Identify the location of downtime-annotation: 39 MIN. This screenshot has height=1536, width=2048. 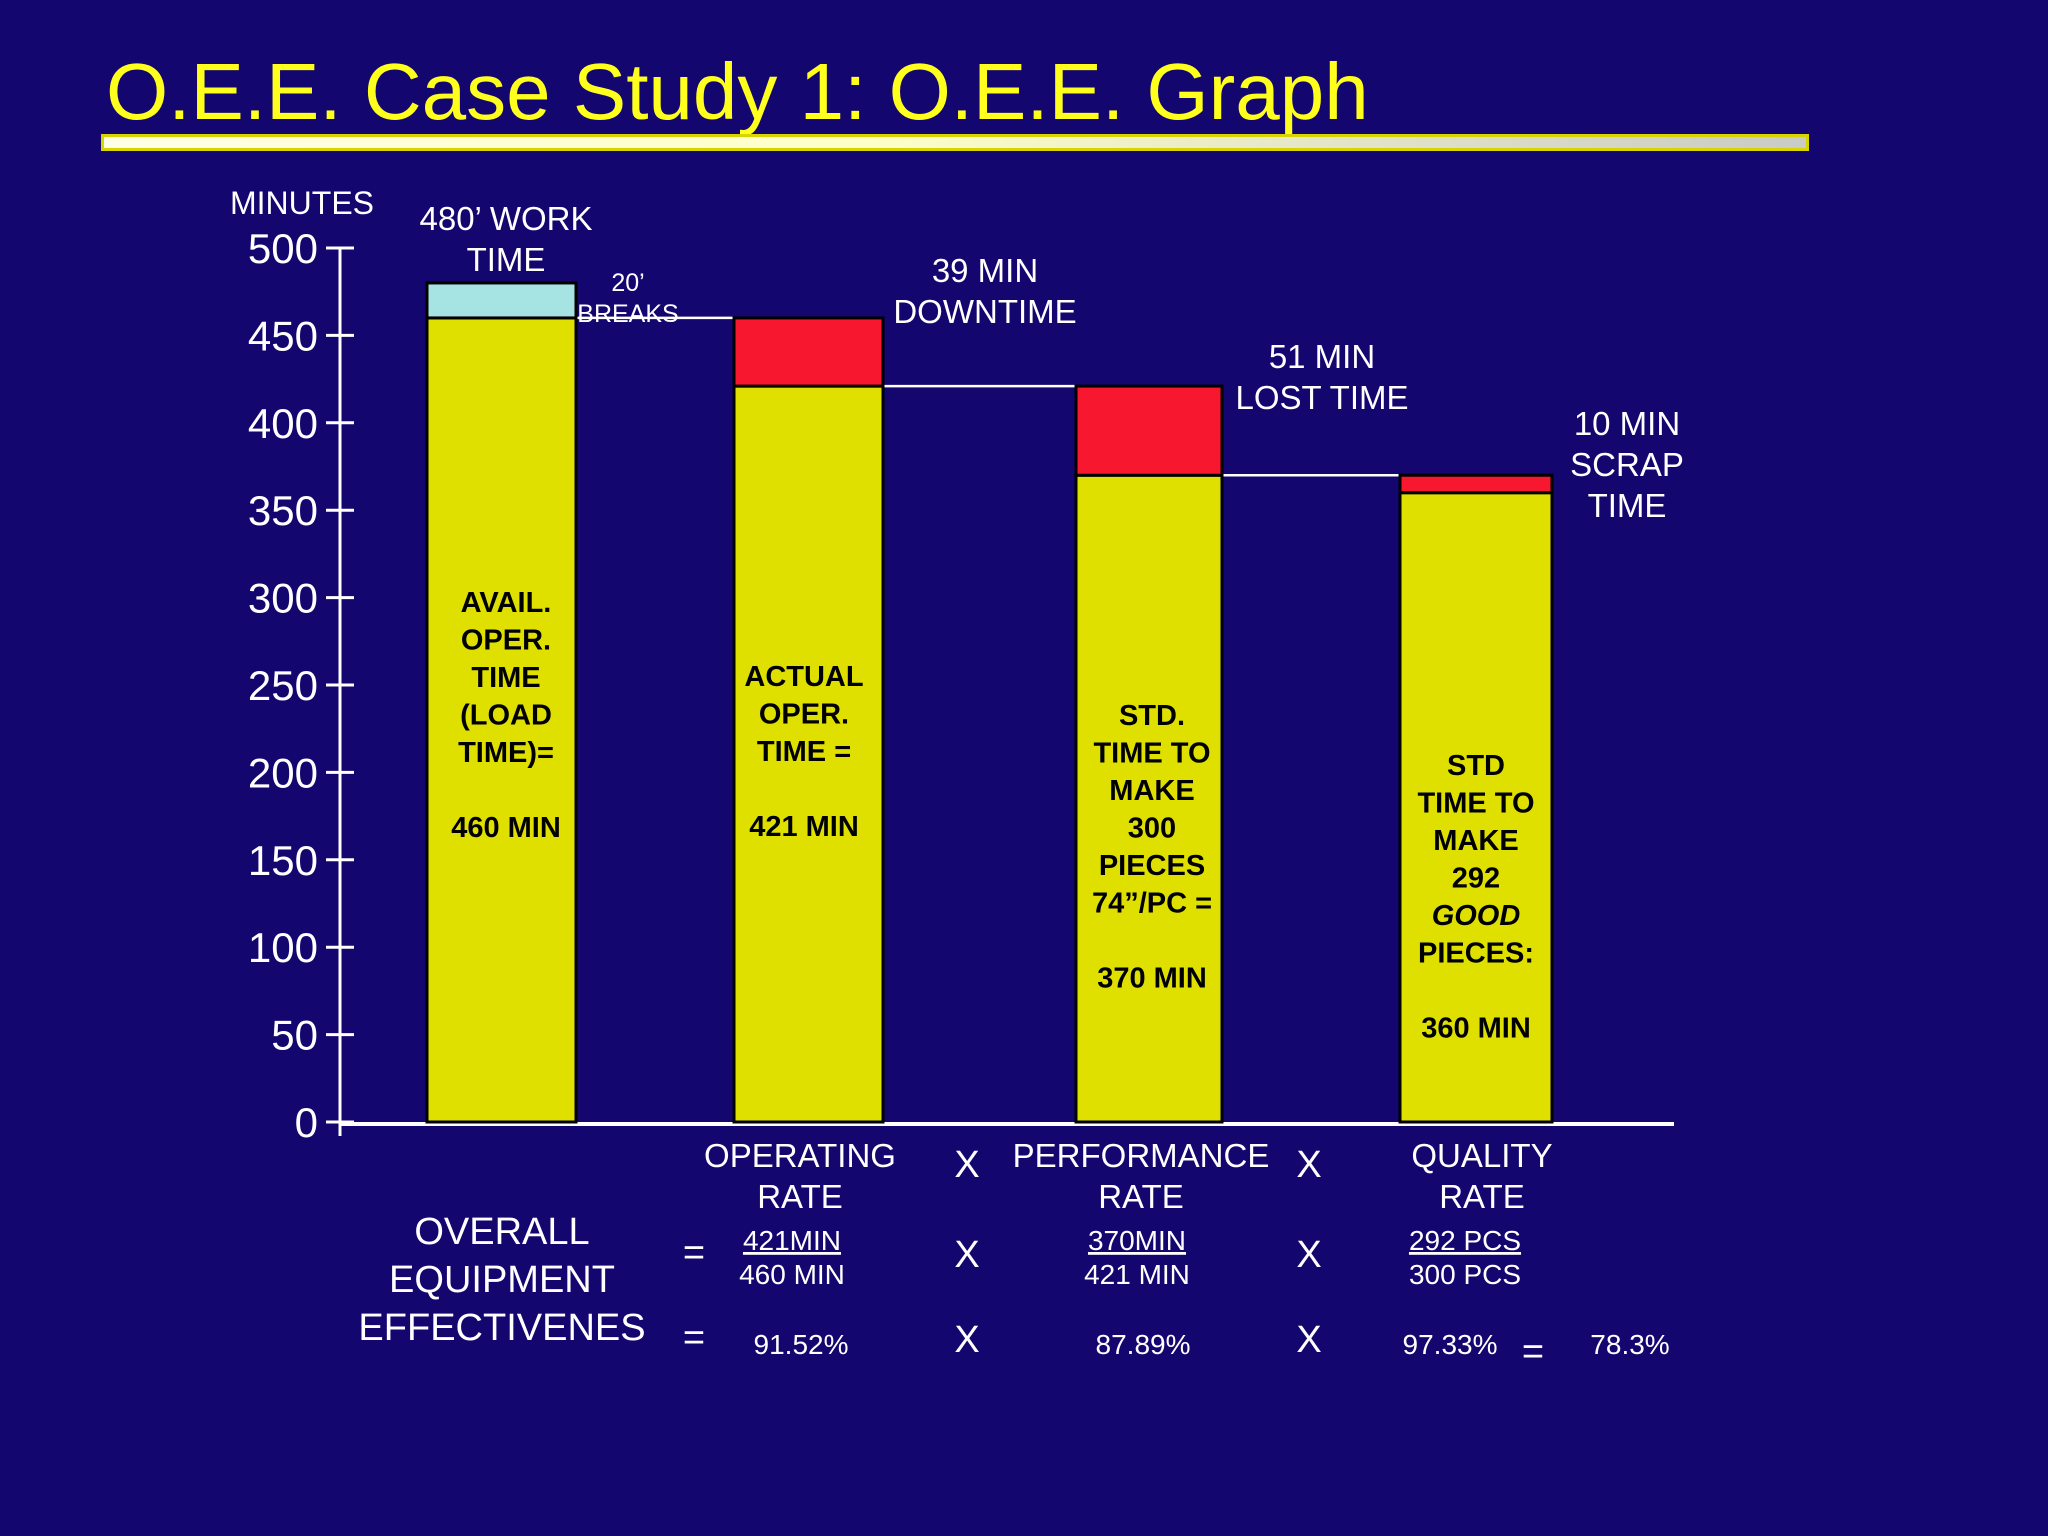
(985, 270).